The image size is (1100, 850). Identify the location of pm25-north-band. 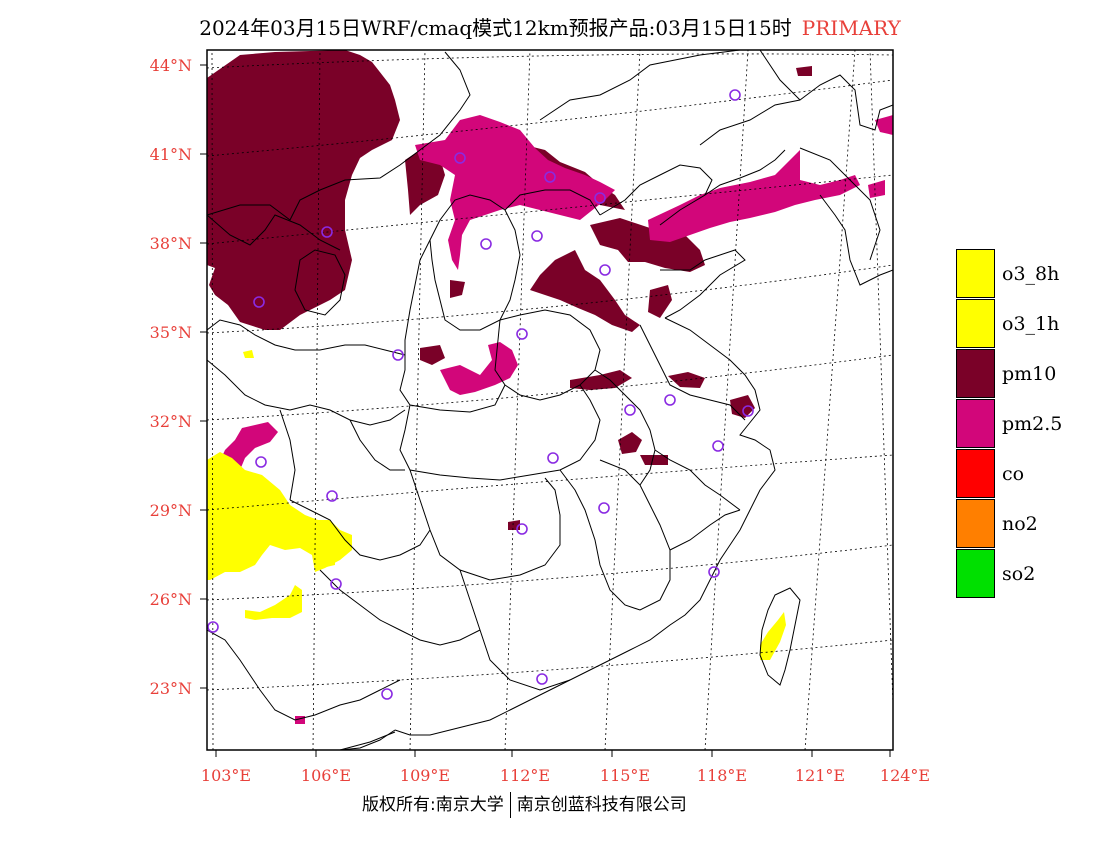
(515, 192).